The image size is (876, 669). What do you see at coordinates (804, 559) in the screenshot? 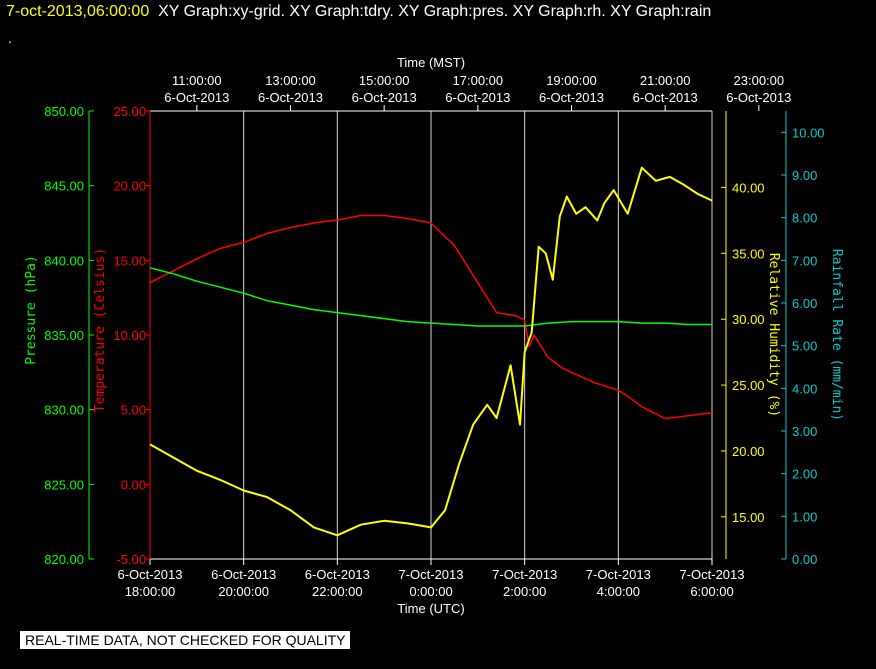
I see `rainfall-tick-label: 0.00` at bounding box center [804, 559].